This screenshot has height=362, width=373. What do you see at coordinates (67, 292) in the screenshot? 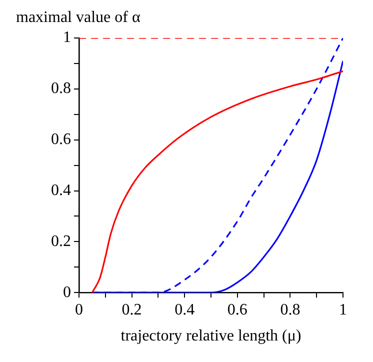
I see `y-tick-label: 0` at bounding box center [67, 292].